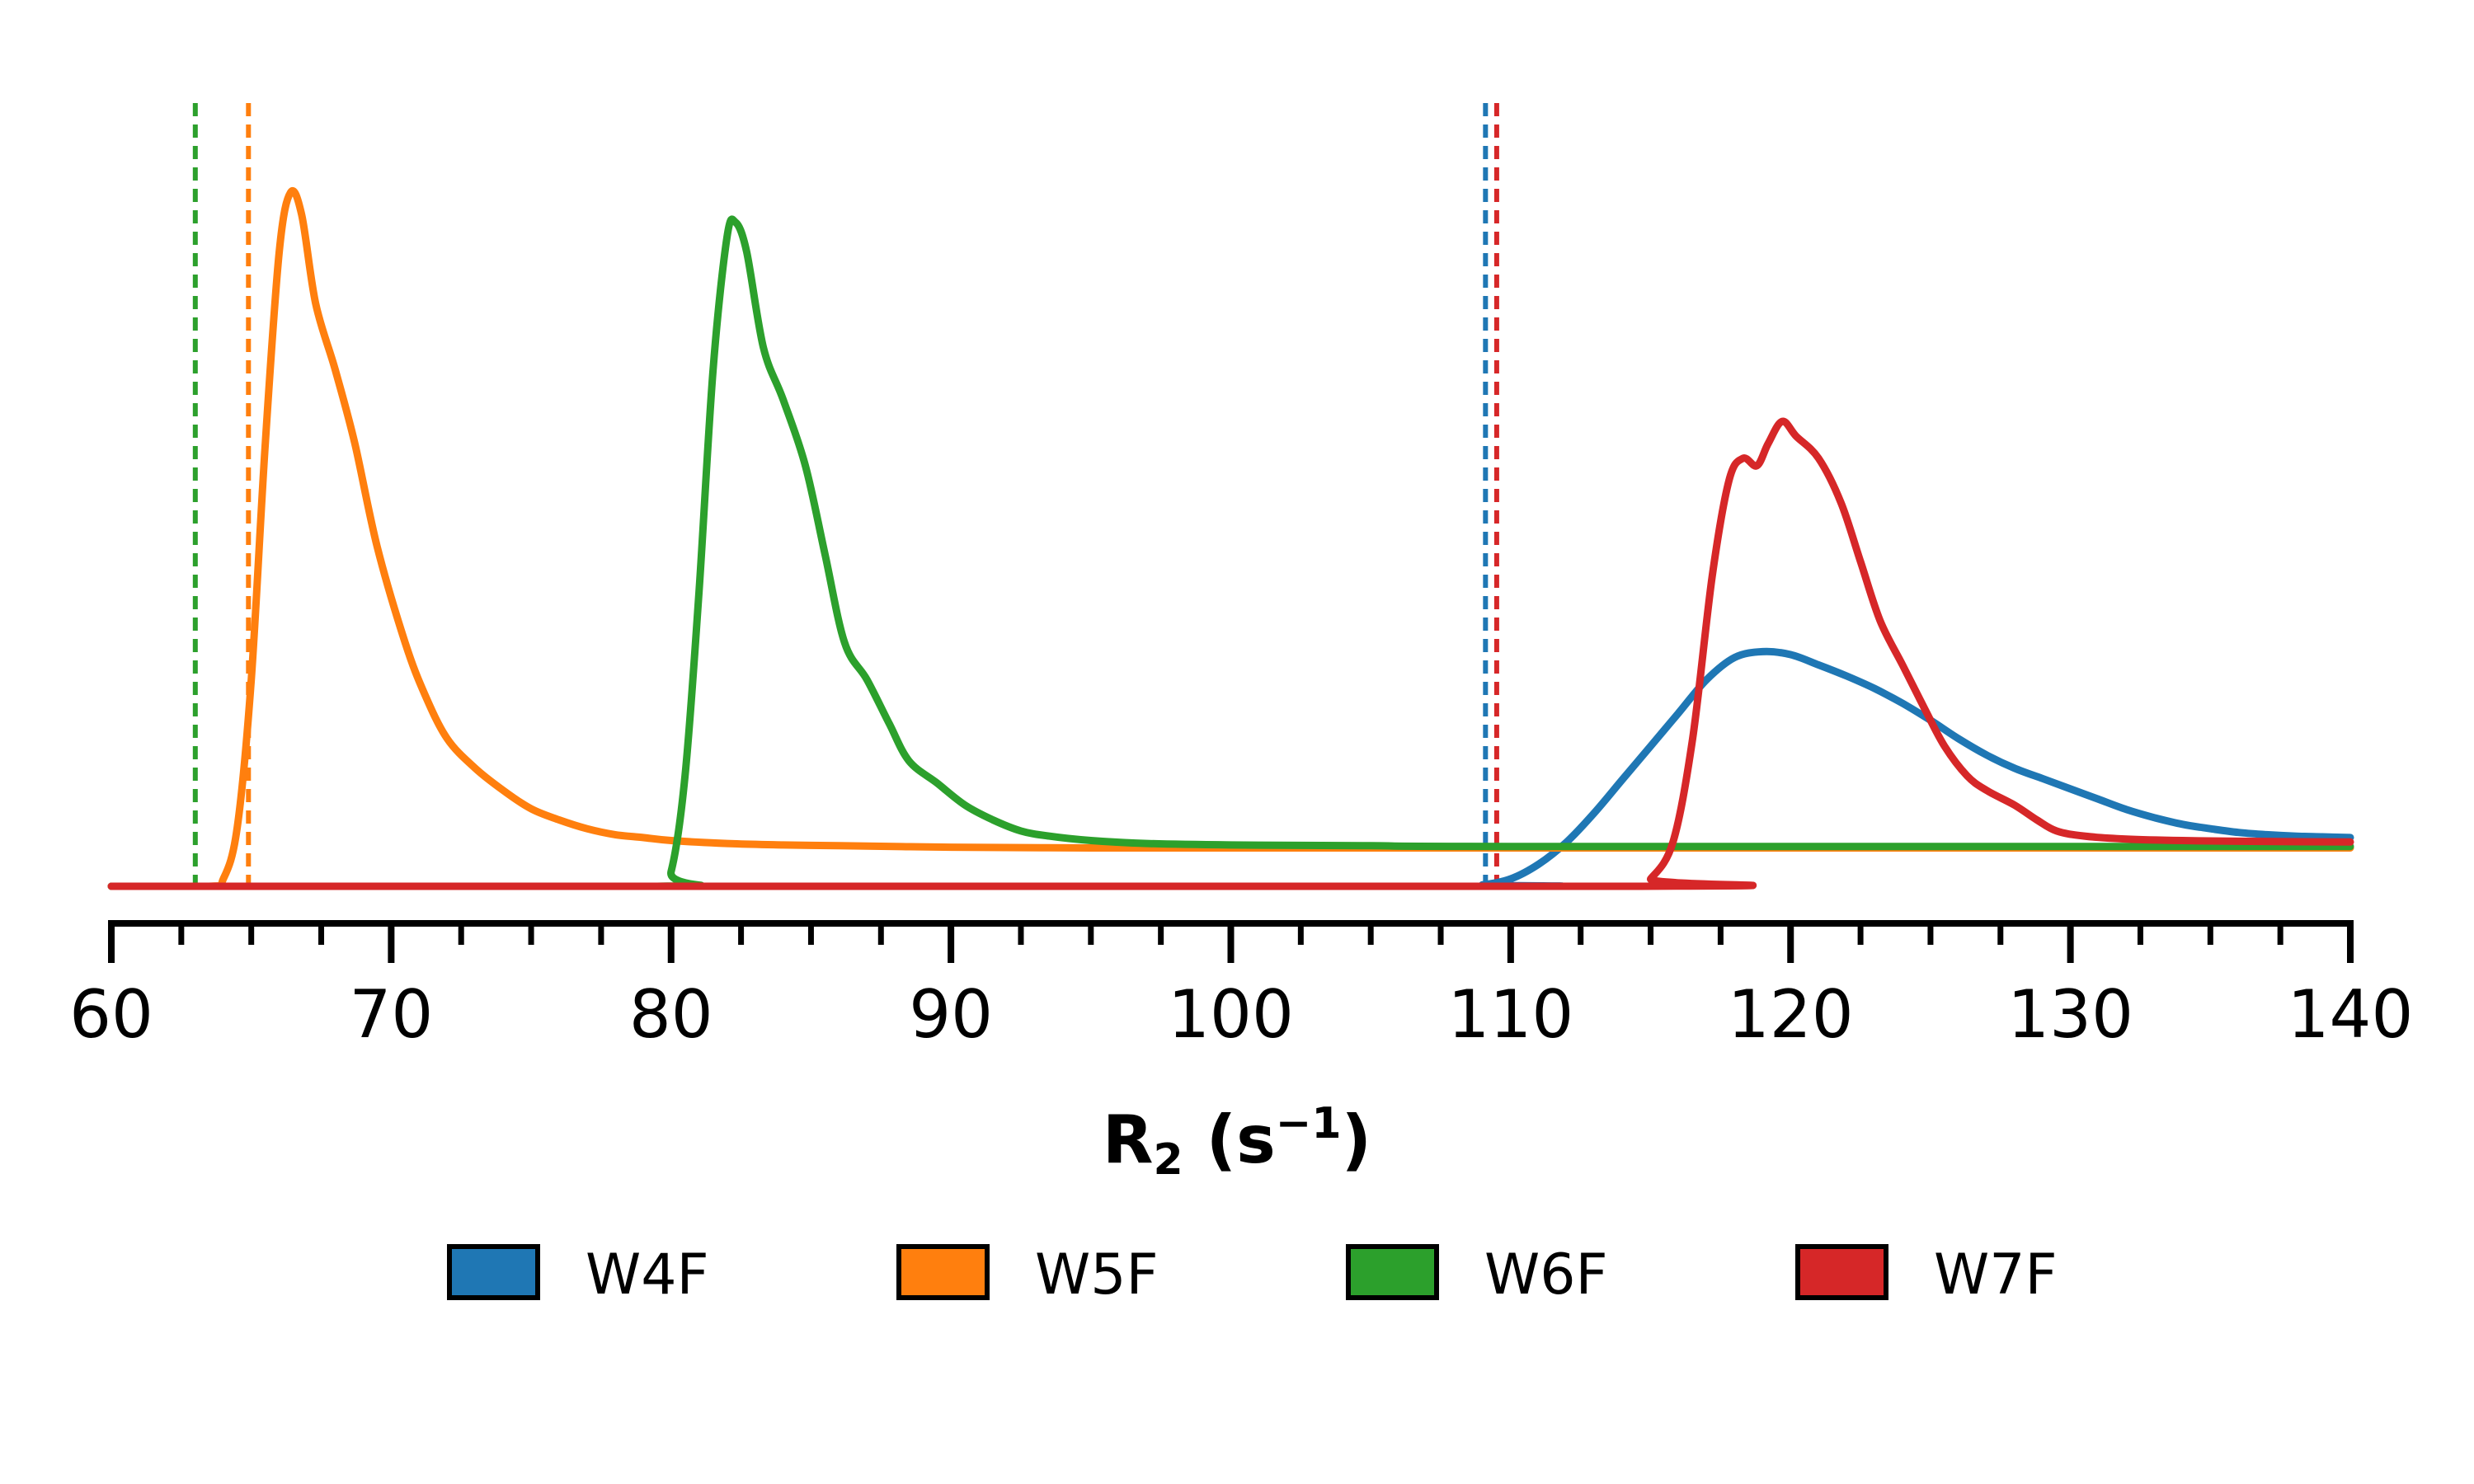 The image size is (2474, 1484). Describe the element at coordinates (1309, 1123) in the screenshot. I see `x-axis-title-superscript: −1` at that location.